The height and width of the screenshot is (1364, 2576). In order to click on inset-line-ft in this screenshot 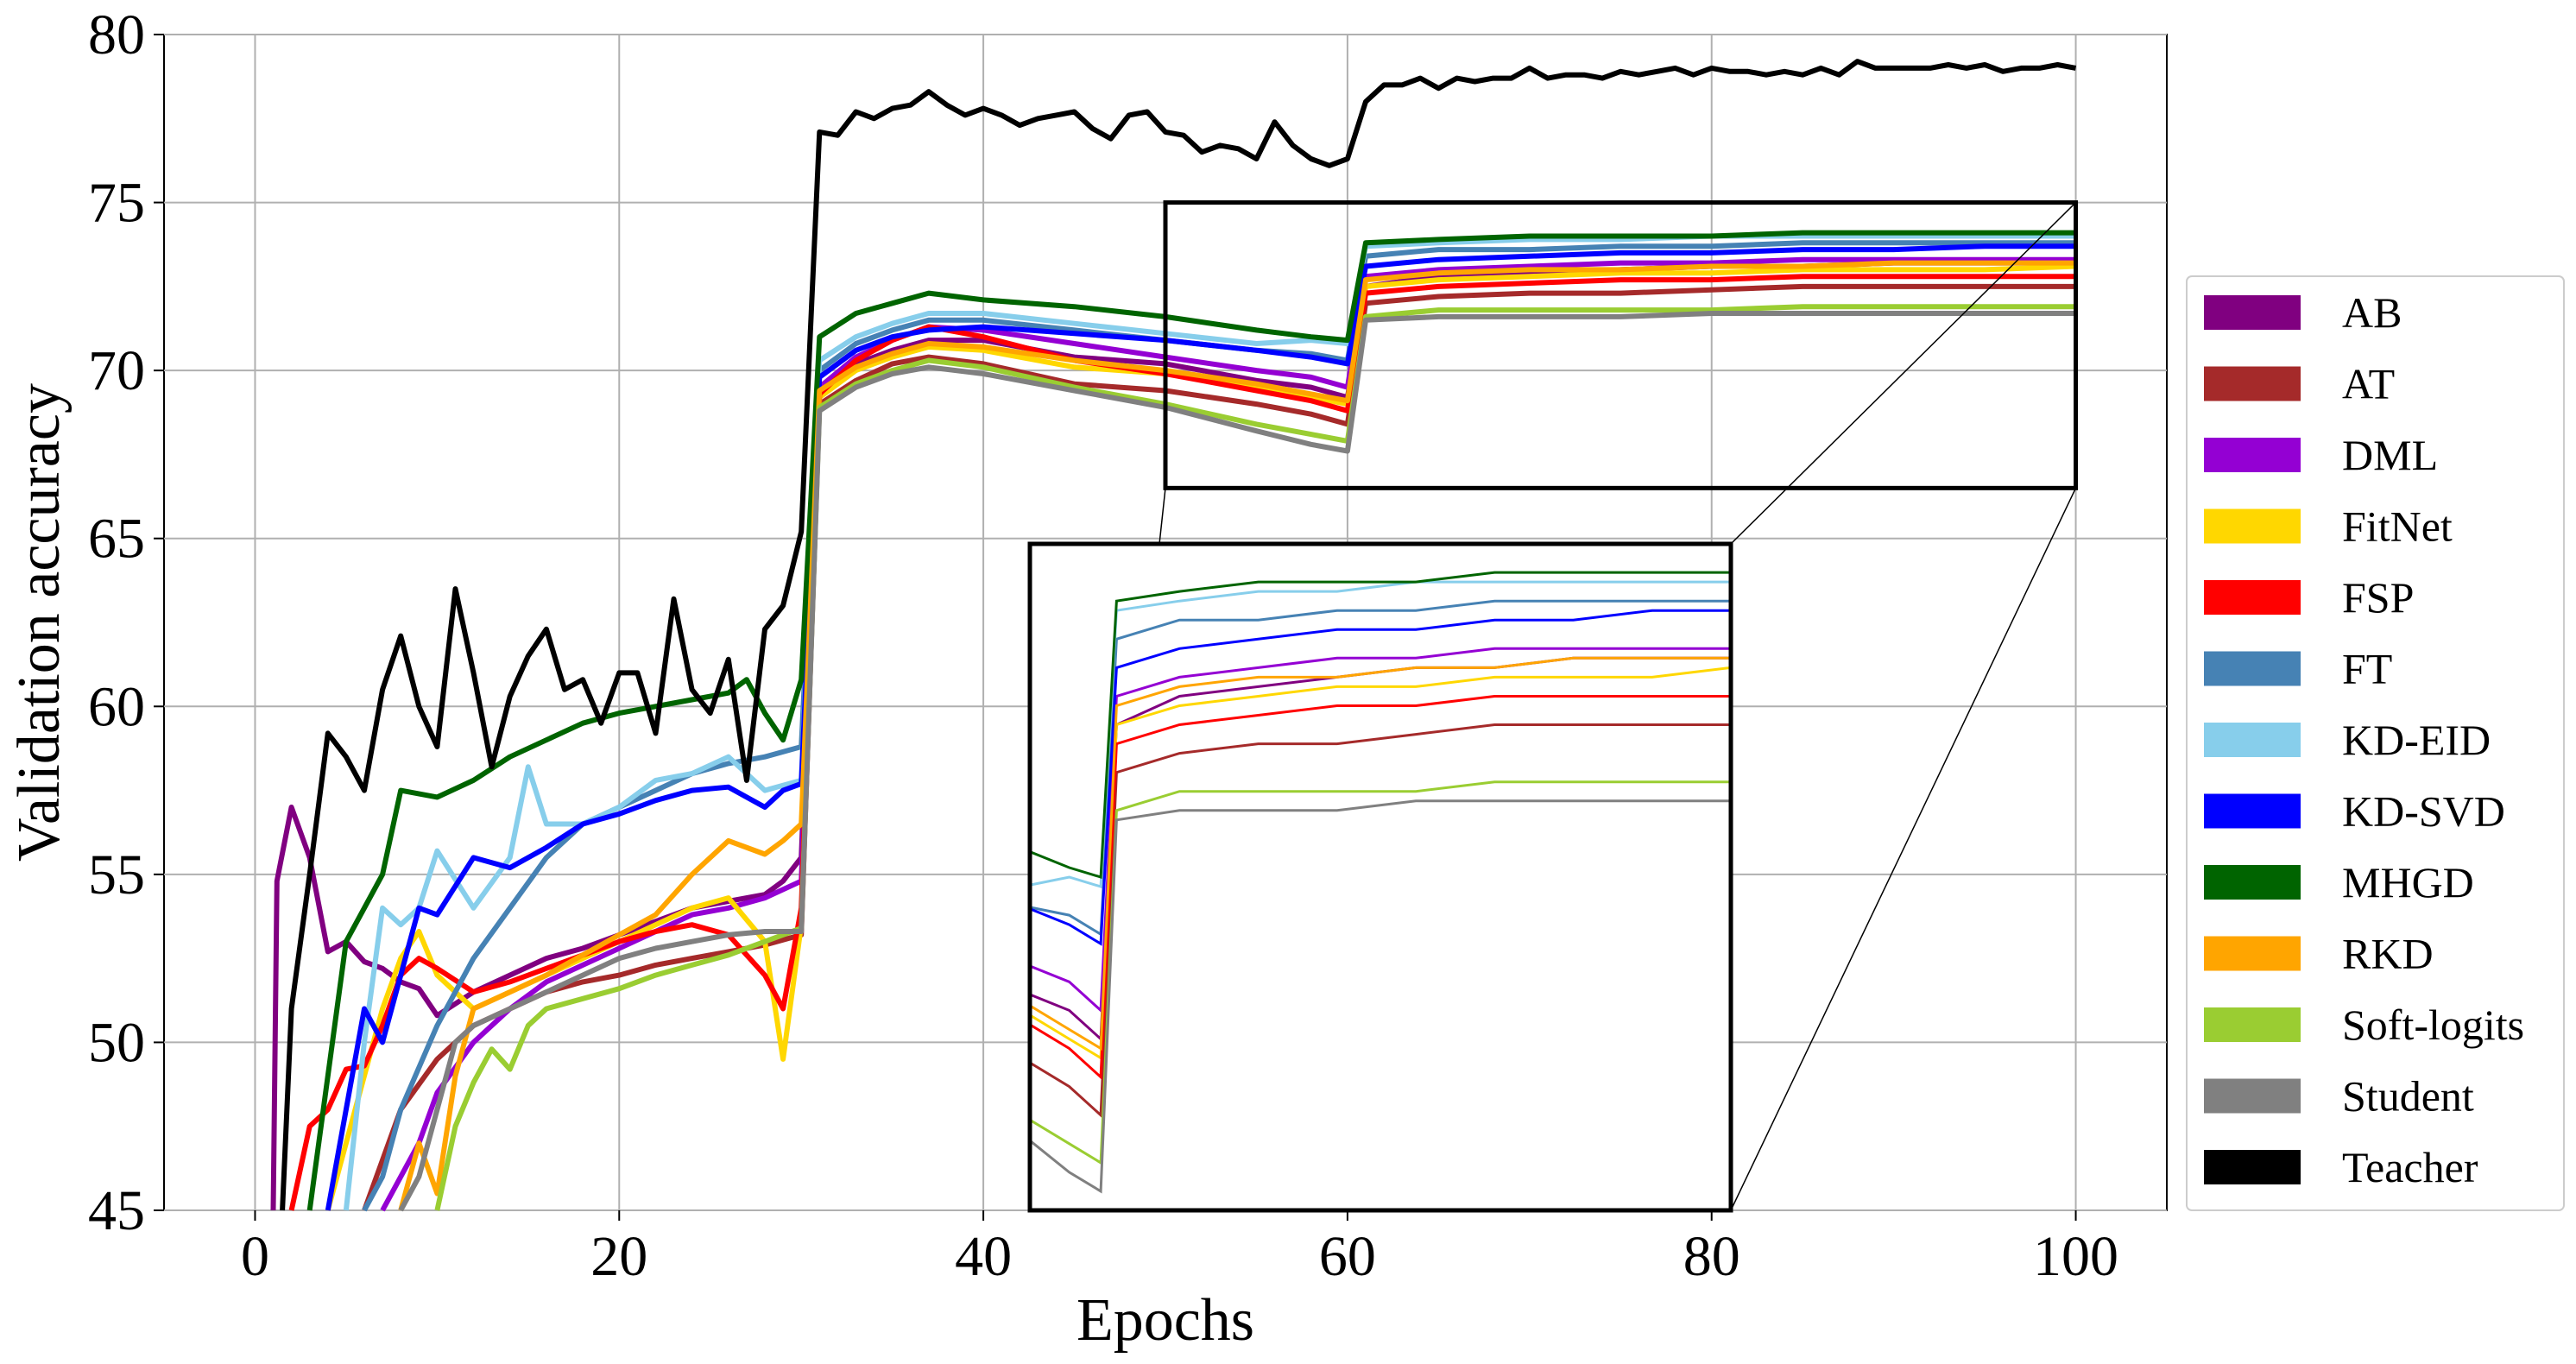, I will do `click(1380, 768)`.